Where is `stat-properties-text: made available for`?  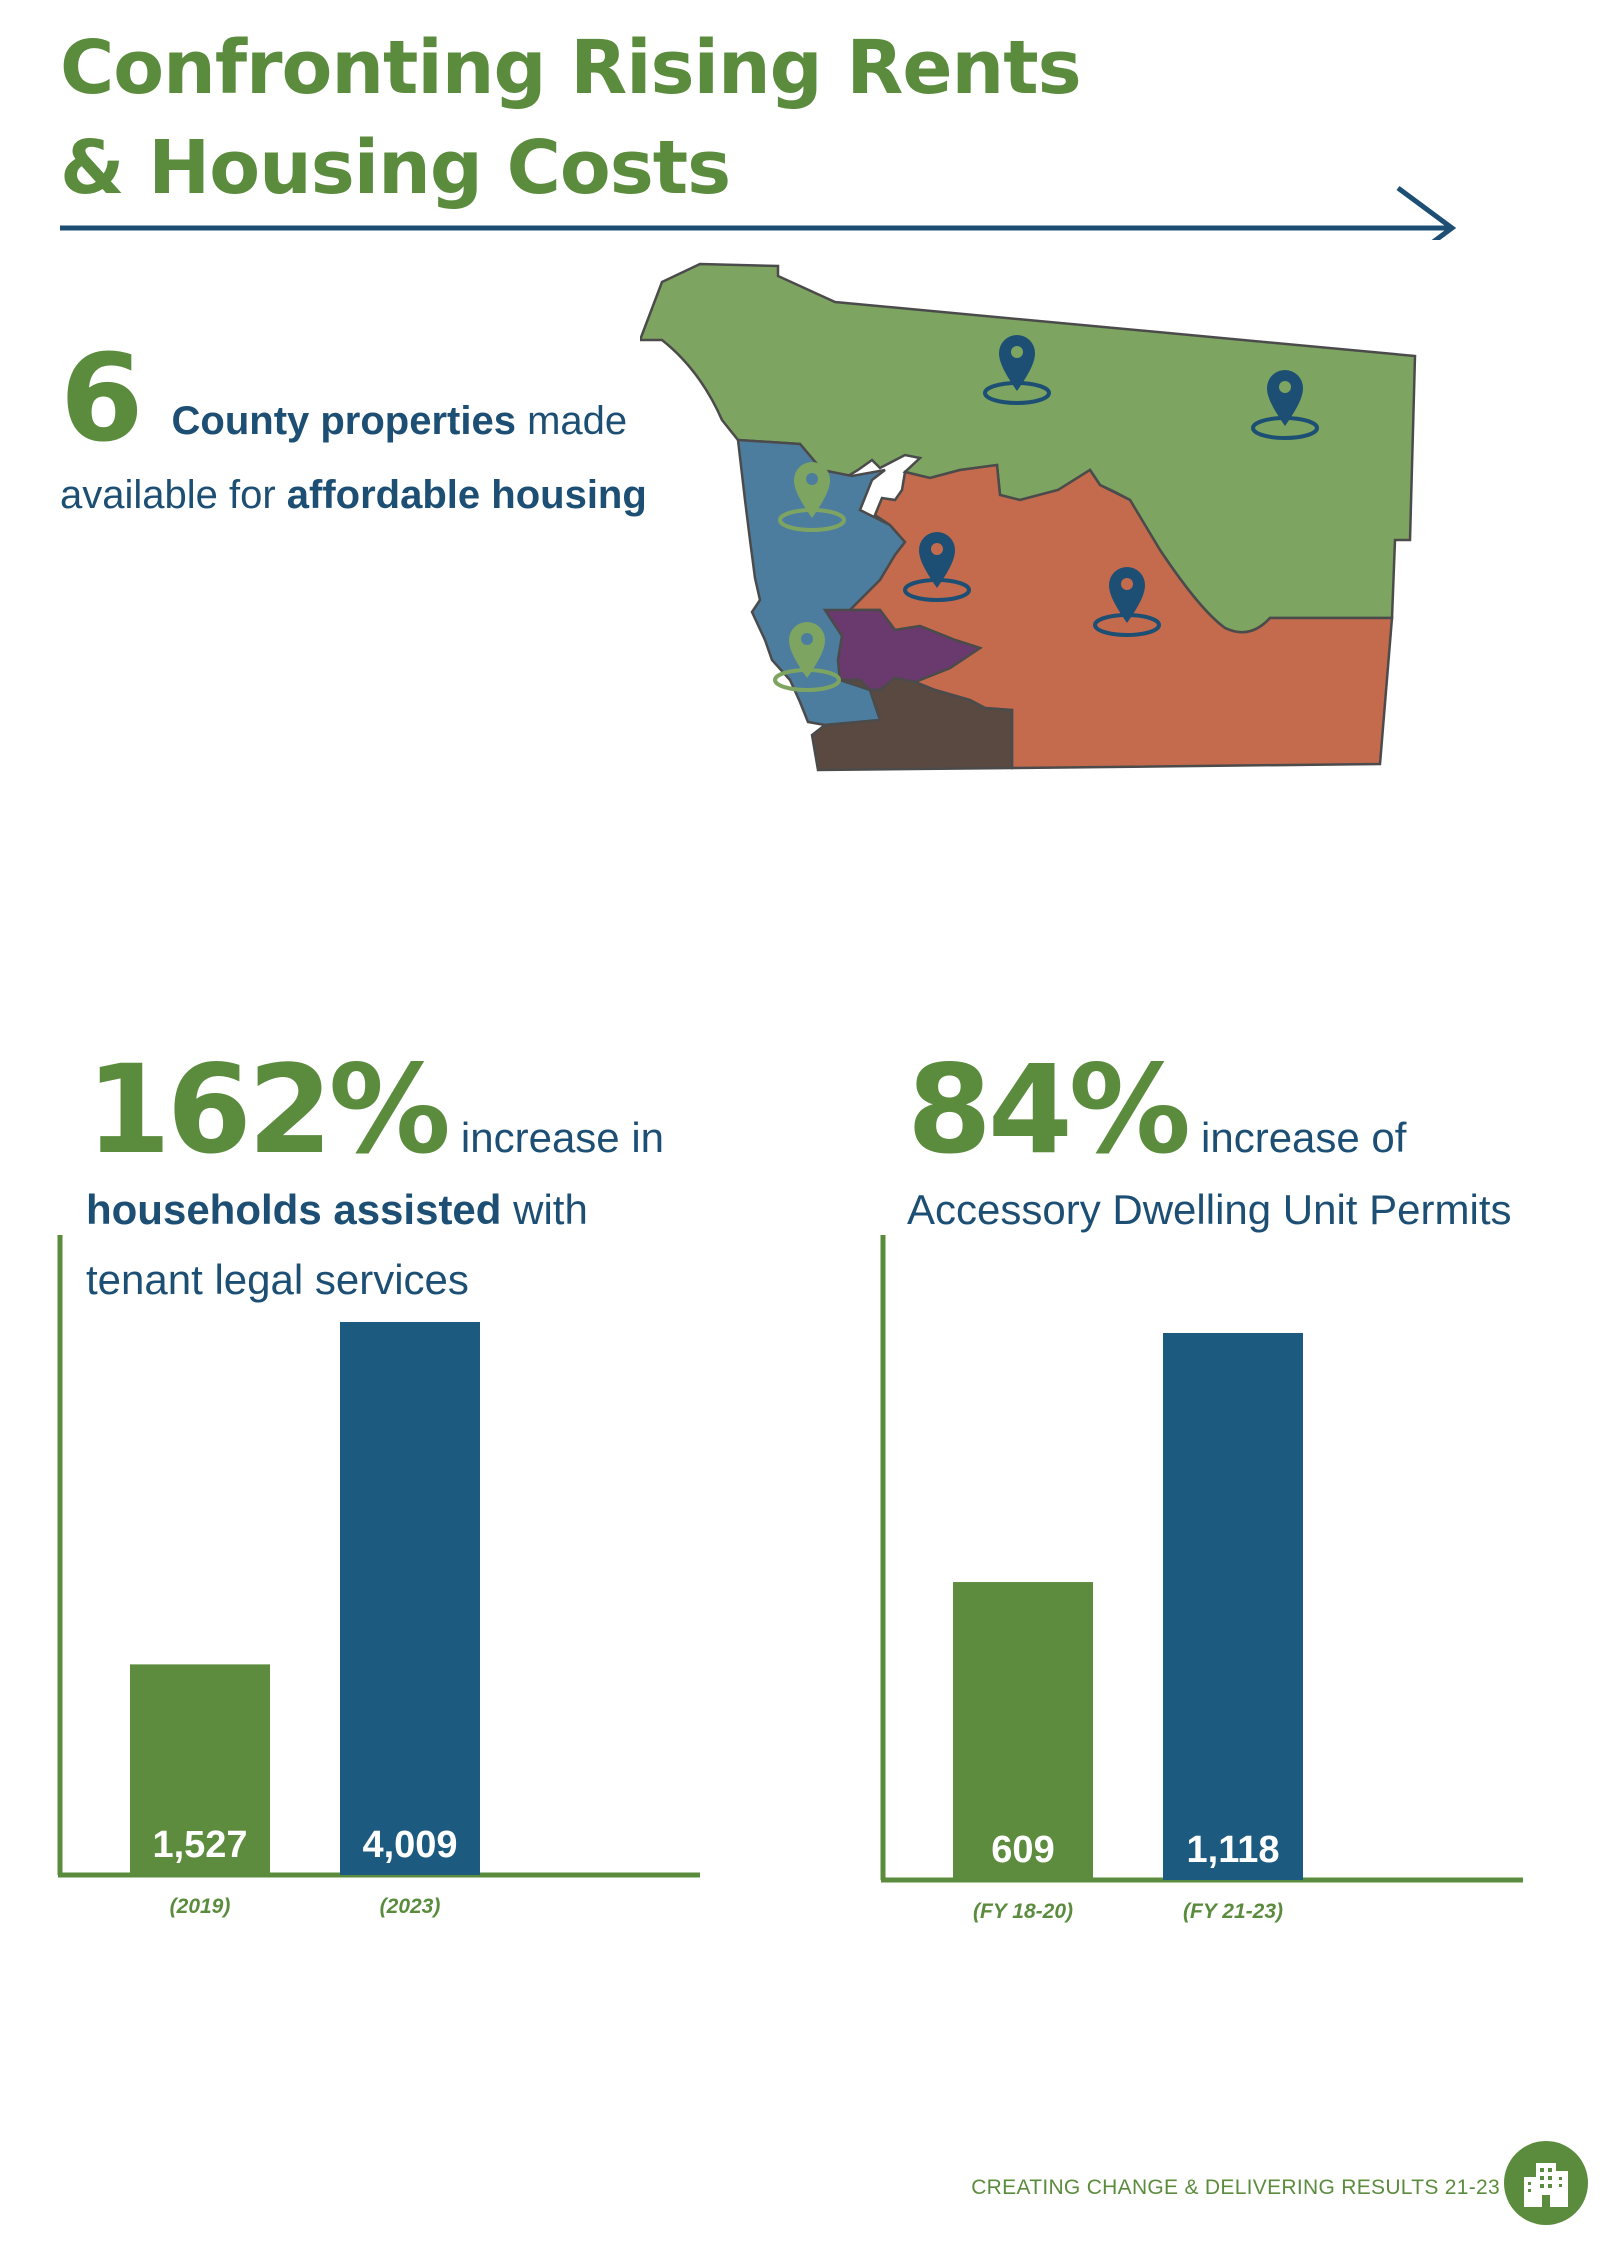 stat-properties-text: made available for is located at coordinates (344, 458).